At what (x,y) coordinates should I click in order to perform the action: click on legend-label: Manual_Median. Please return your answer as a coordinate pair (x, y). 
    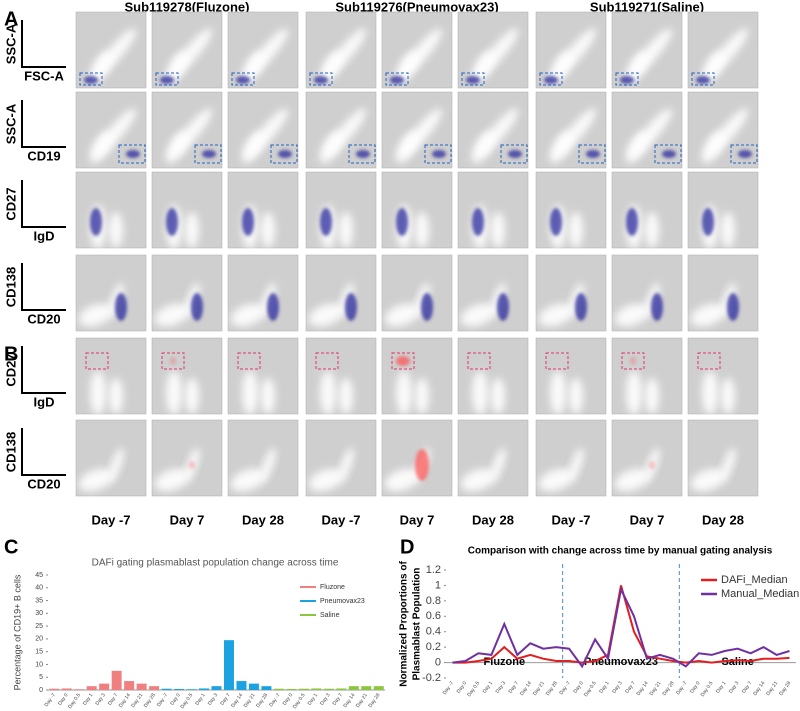
    Looking at the image, I should click on (760, 594).